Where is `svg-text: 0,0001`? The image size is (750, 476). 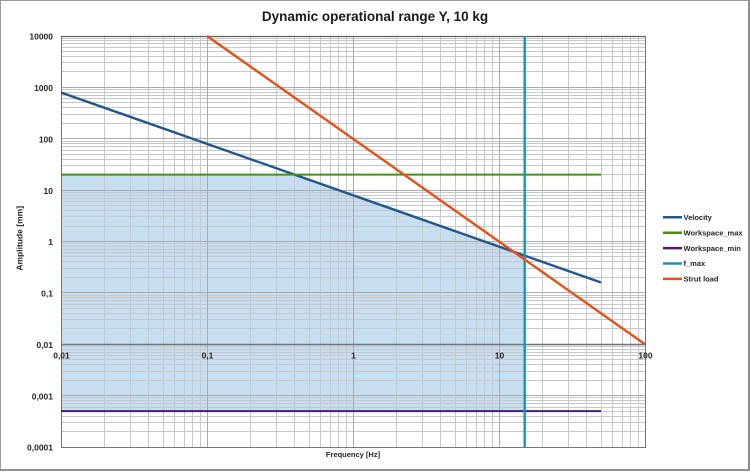 svg-text: 0,0001 is located at coordinates (40, 448).